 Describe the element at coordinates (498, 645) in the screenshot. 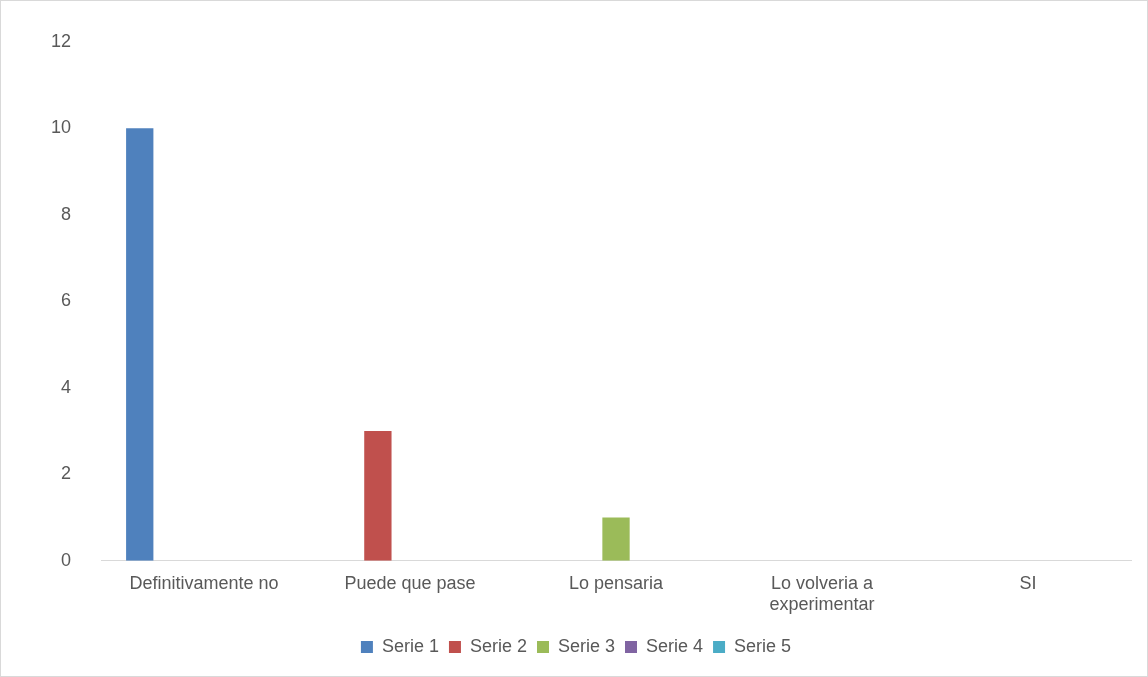

I see `legend-label: Serie 2` at that location.